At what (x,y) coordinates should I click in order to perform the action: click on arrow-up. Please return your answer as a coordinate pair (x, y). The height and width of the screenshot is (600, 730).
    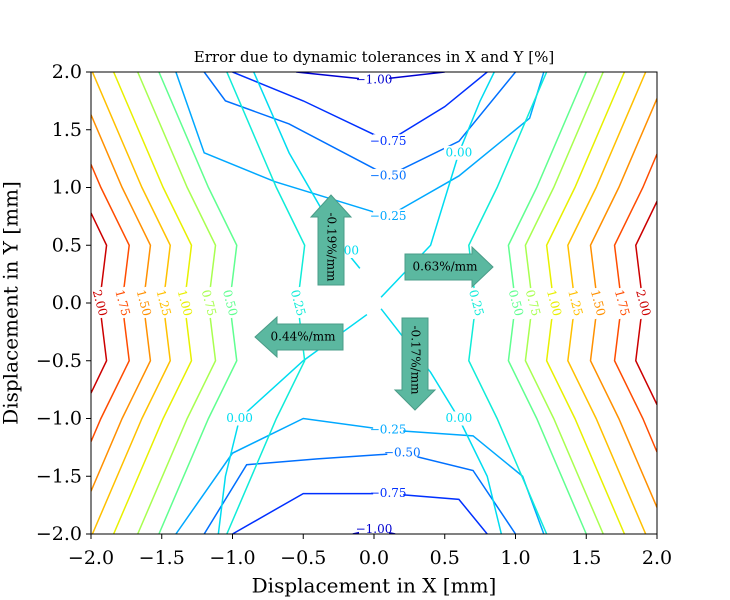
    Looking at the image, I should click on (331, 240).